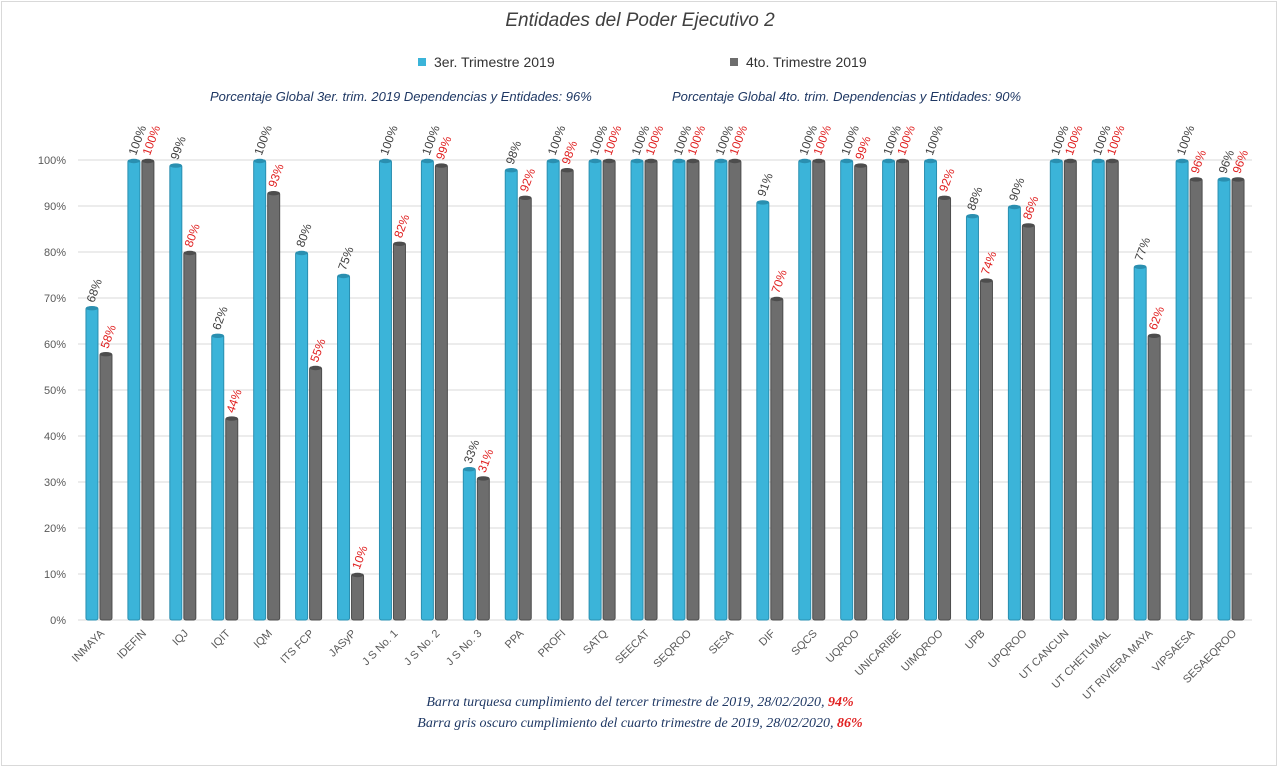 This screenshot has height=769, width=1280. Describe the element at coordinates (177, 148) in the screenshot. I see `data-label-q3: 99%` at that location.